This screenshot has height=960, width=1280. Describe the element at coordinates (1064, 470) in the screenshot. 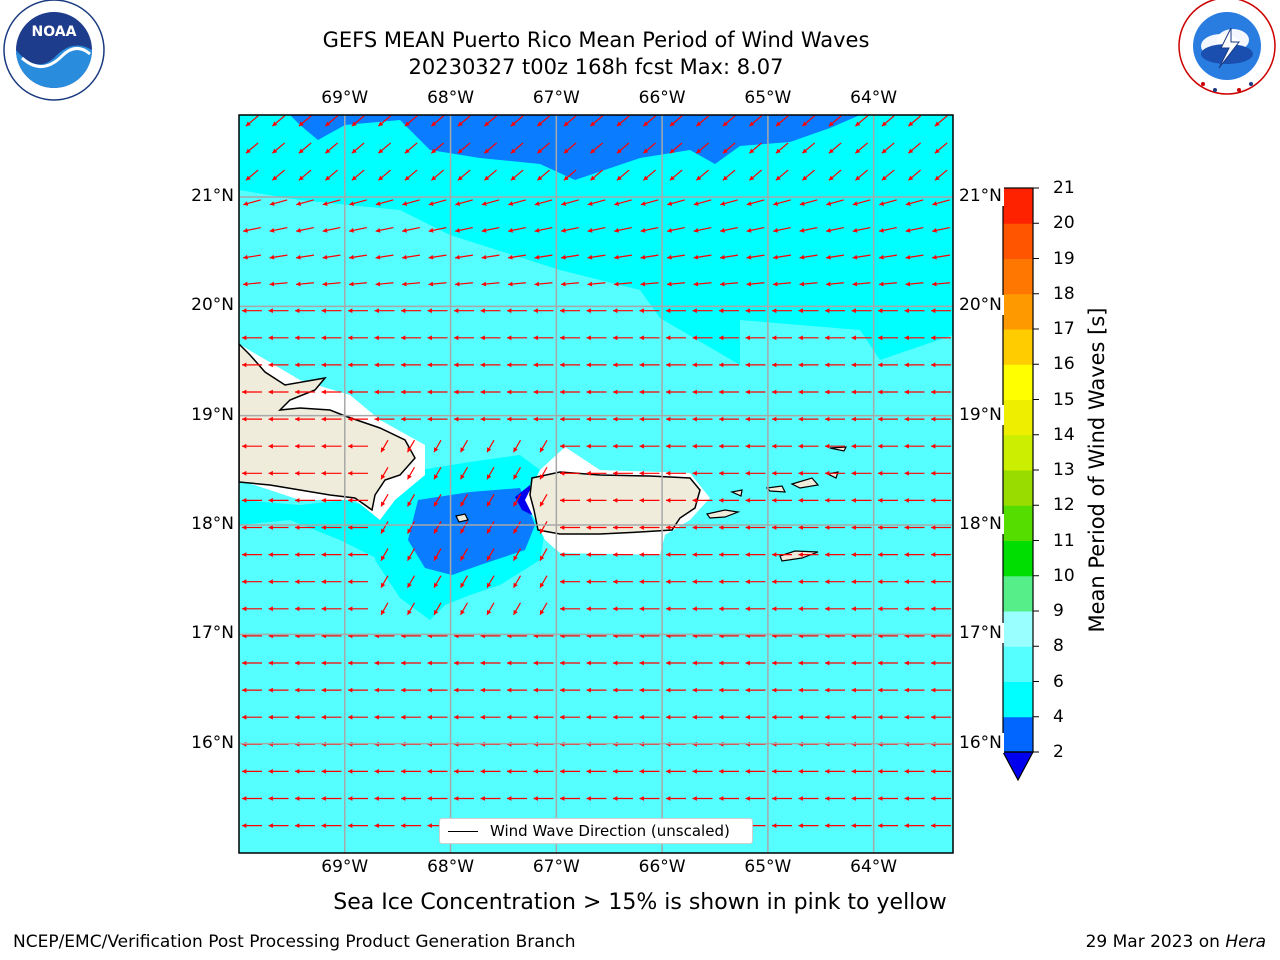

I see `colorbar-tick-label: 13` at that location.